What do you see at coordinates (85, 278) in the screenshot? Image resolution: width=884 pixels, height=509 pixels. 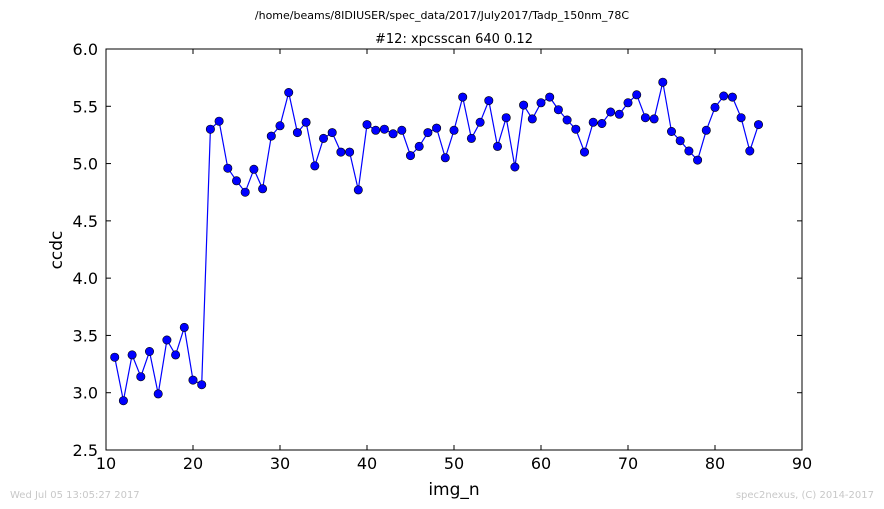 I see `y-tick-label: 4.0` at bounding box center [85, 278].